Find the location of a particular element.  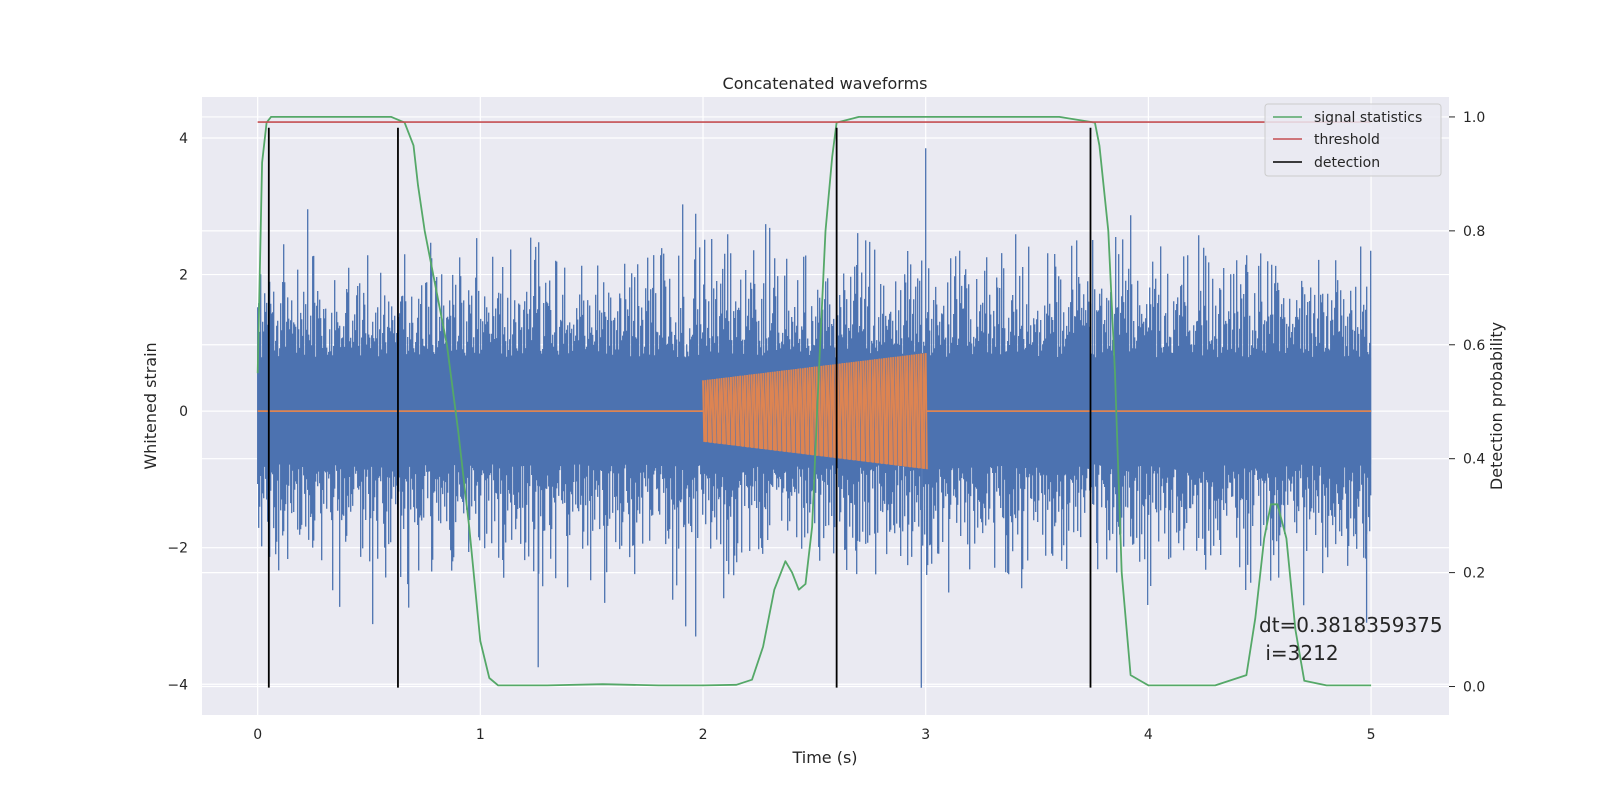

x-tick-label: 1 is located at coordinates (480, 735).